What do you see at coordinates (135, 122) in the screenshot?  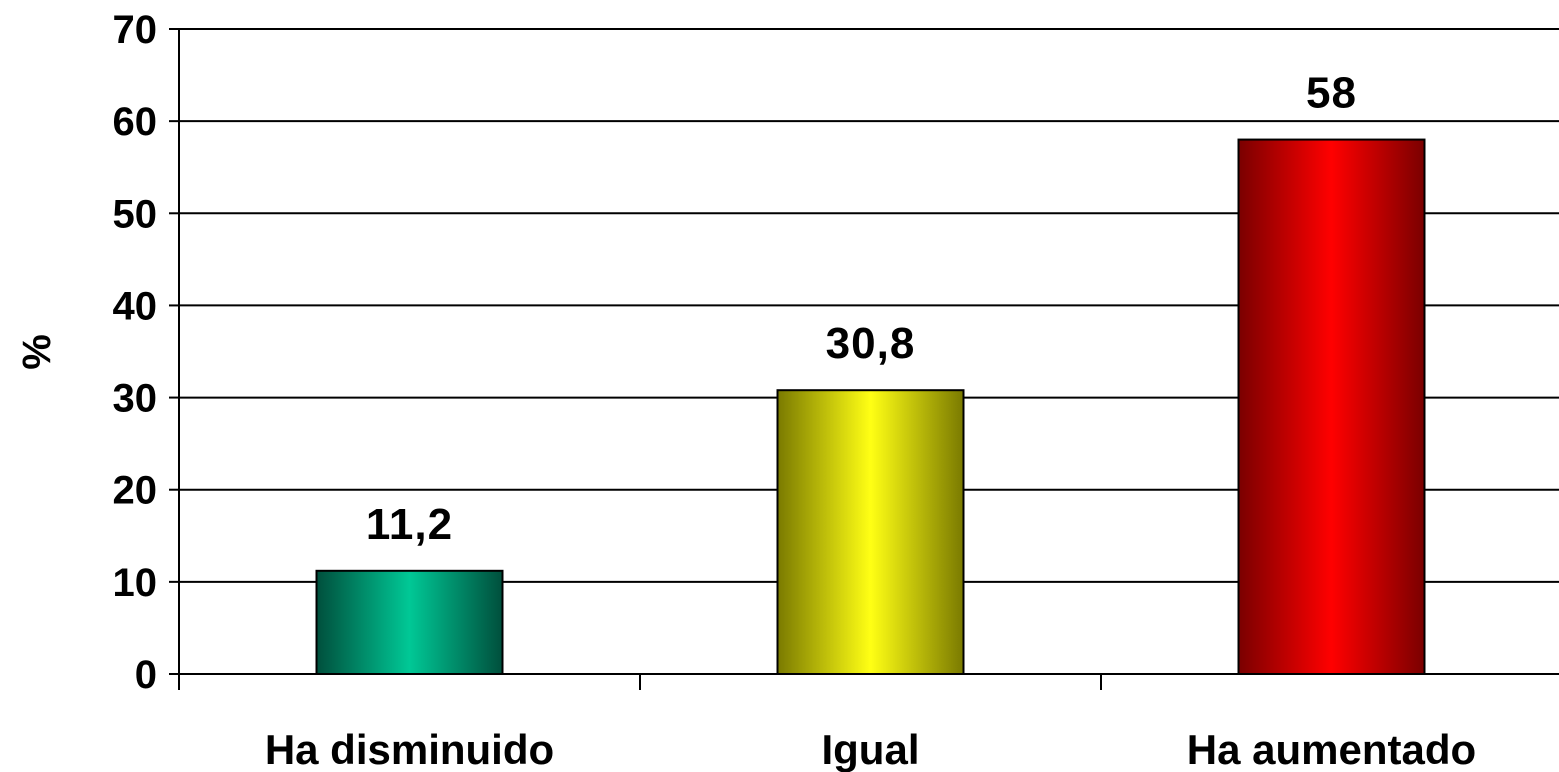 I see `y-tick-label: 60` at bounding box center [135, 122].